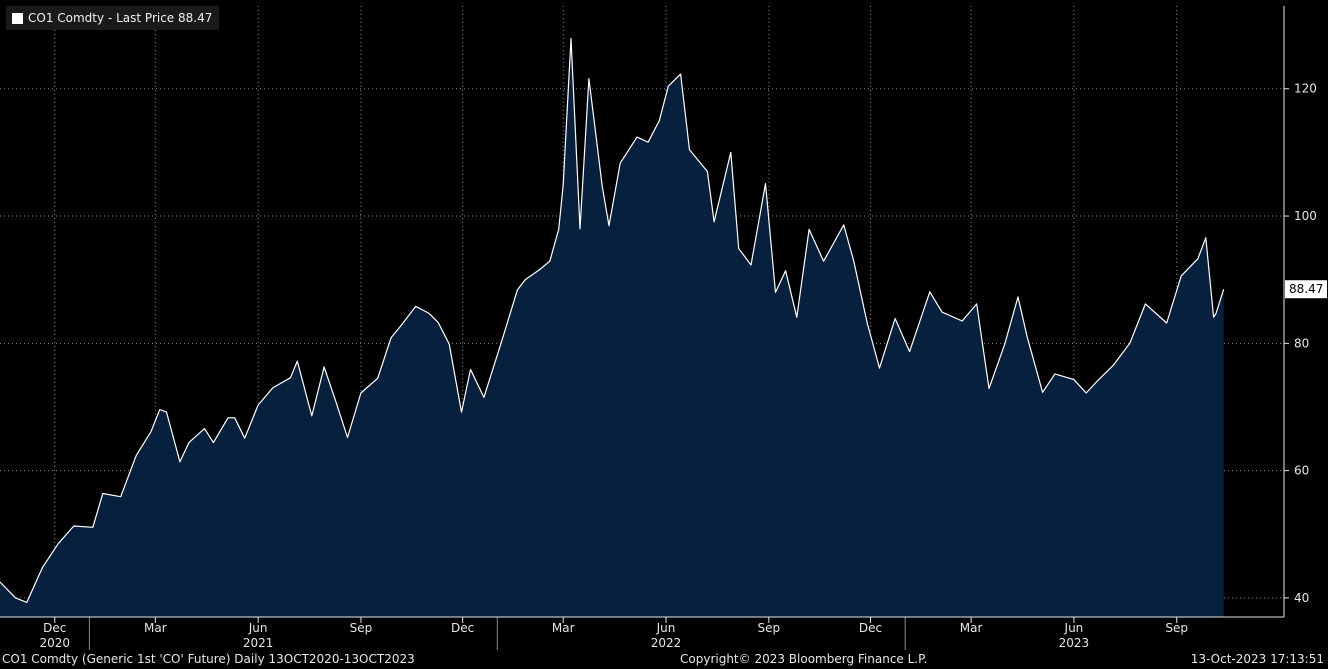 The height and width of the screenshot is (669, 1328). I want to click on legend-ticker: CO1 Comdty, so click(66, 18).